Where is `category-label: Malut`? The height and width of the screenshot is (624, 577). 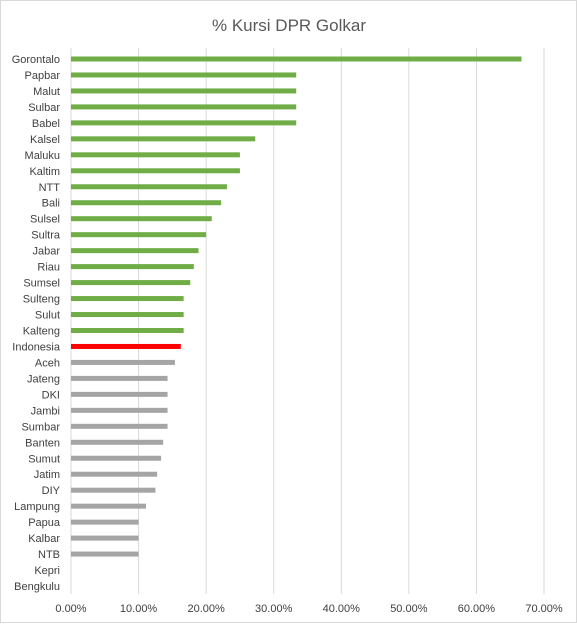
category-label: Malut is located at coordinates (46, 92).